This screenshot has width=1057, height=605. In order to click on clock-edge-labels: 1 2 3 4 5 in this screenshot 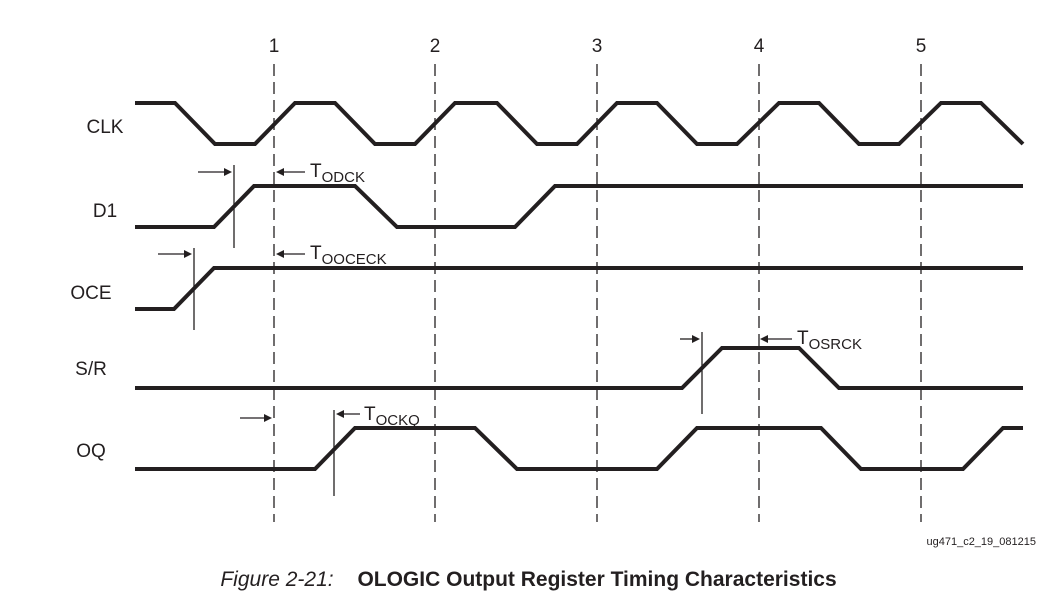, I will do `click(598, 46)`.